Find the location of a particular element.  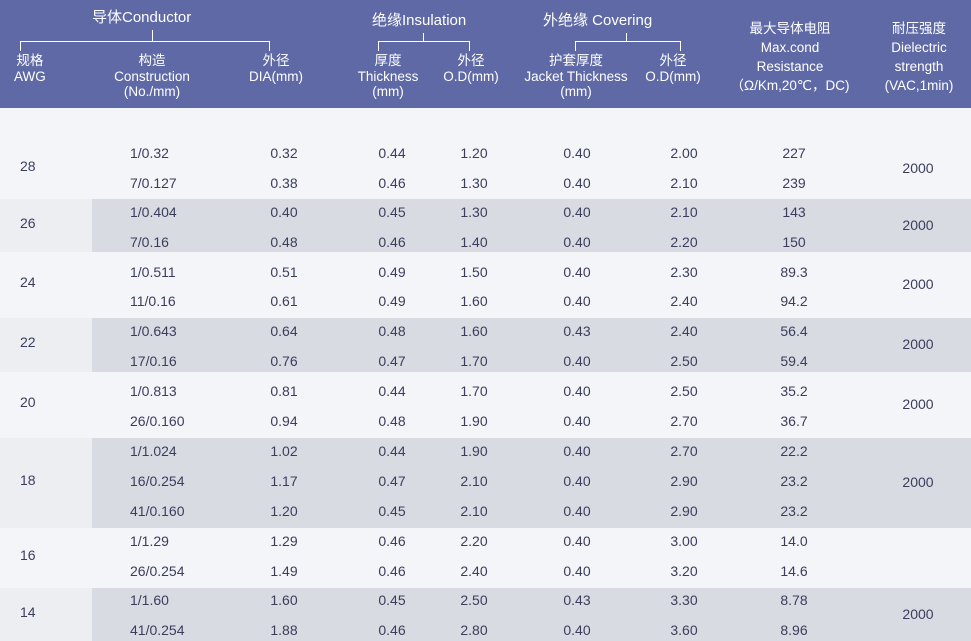

cov-od-value: 2.70 is located at coordinates (684, 421).